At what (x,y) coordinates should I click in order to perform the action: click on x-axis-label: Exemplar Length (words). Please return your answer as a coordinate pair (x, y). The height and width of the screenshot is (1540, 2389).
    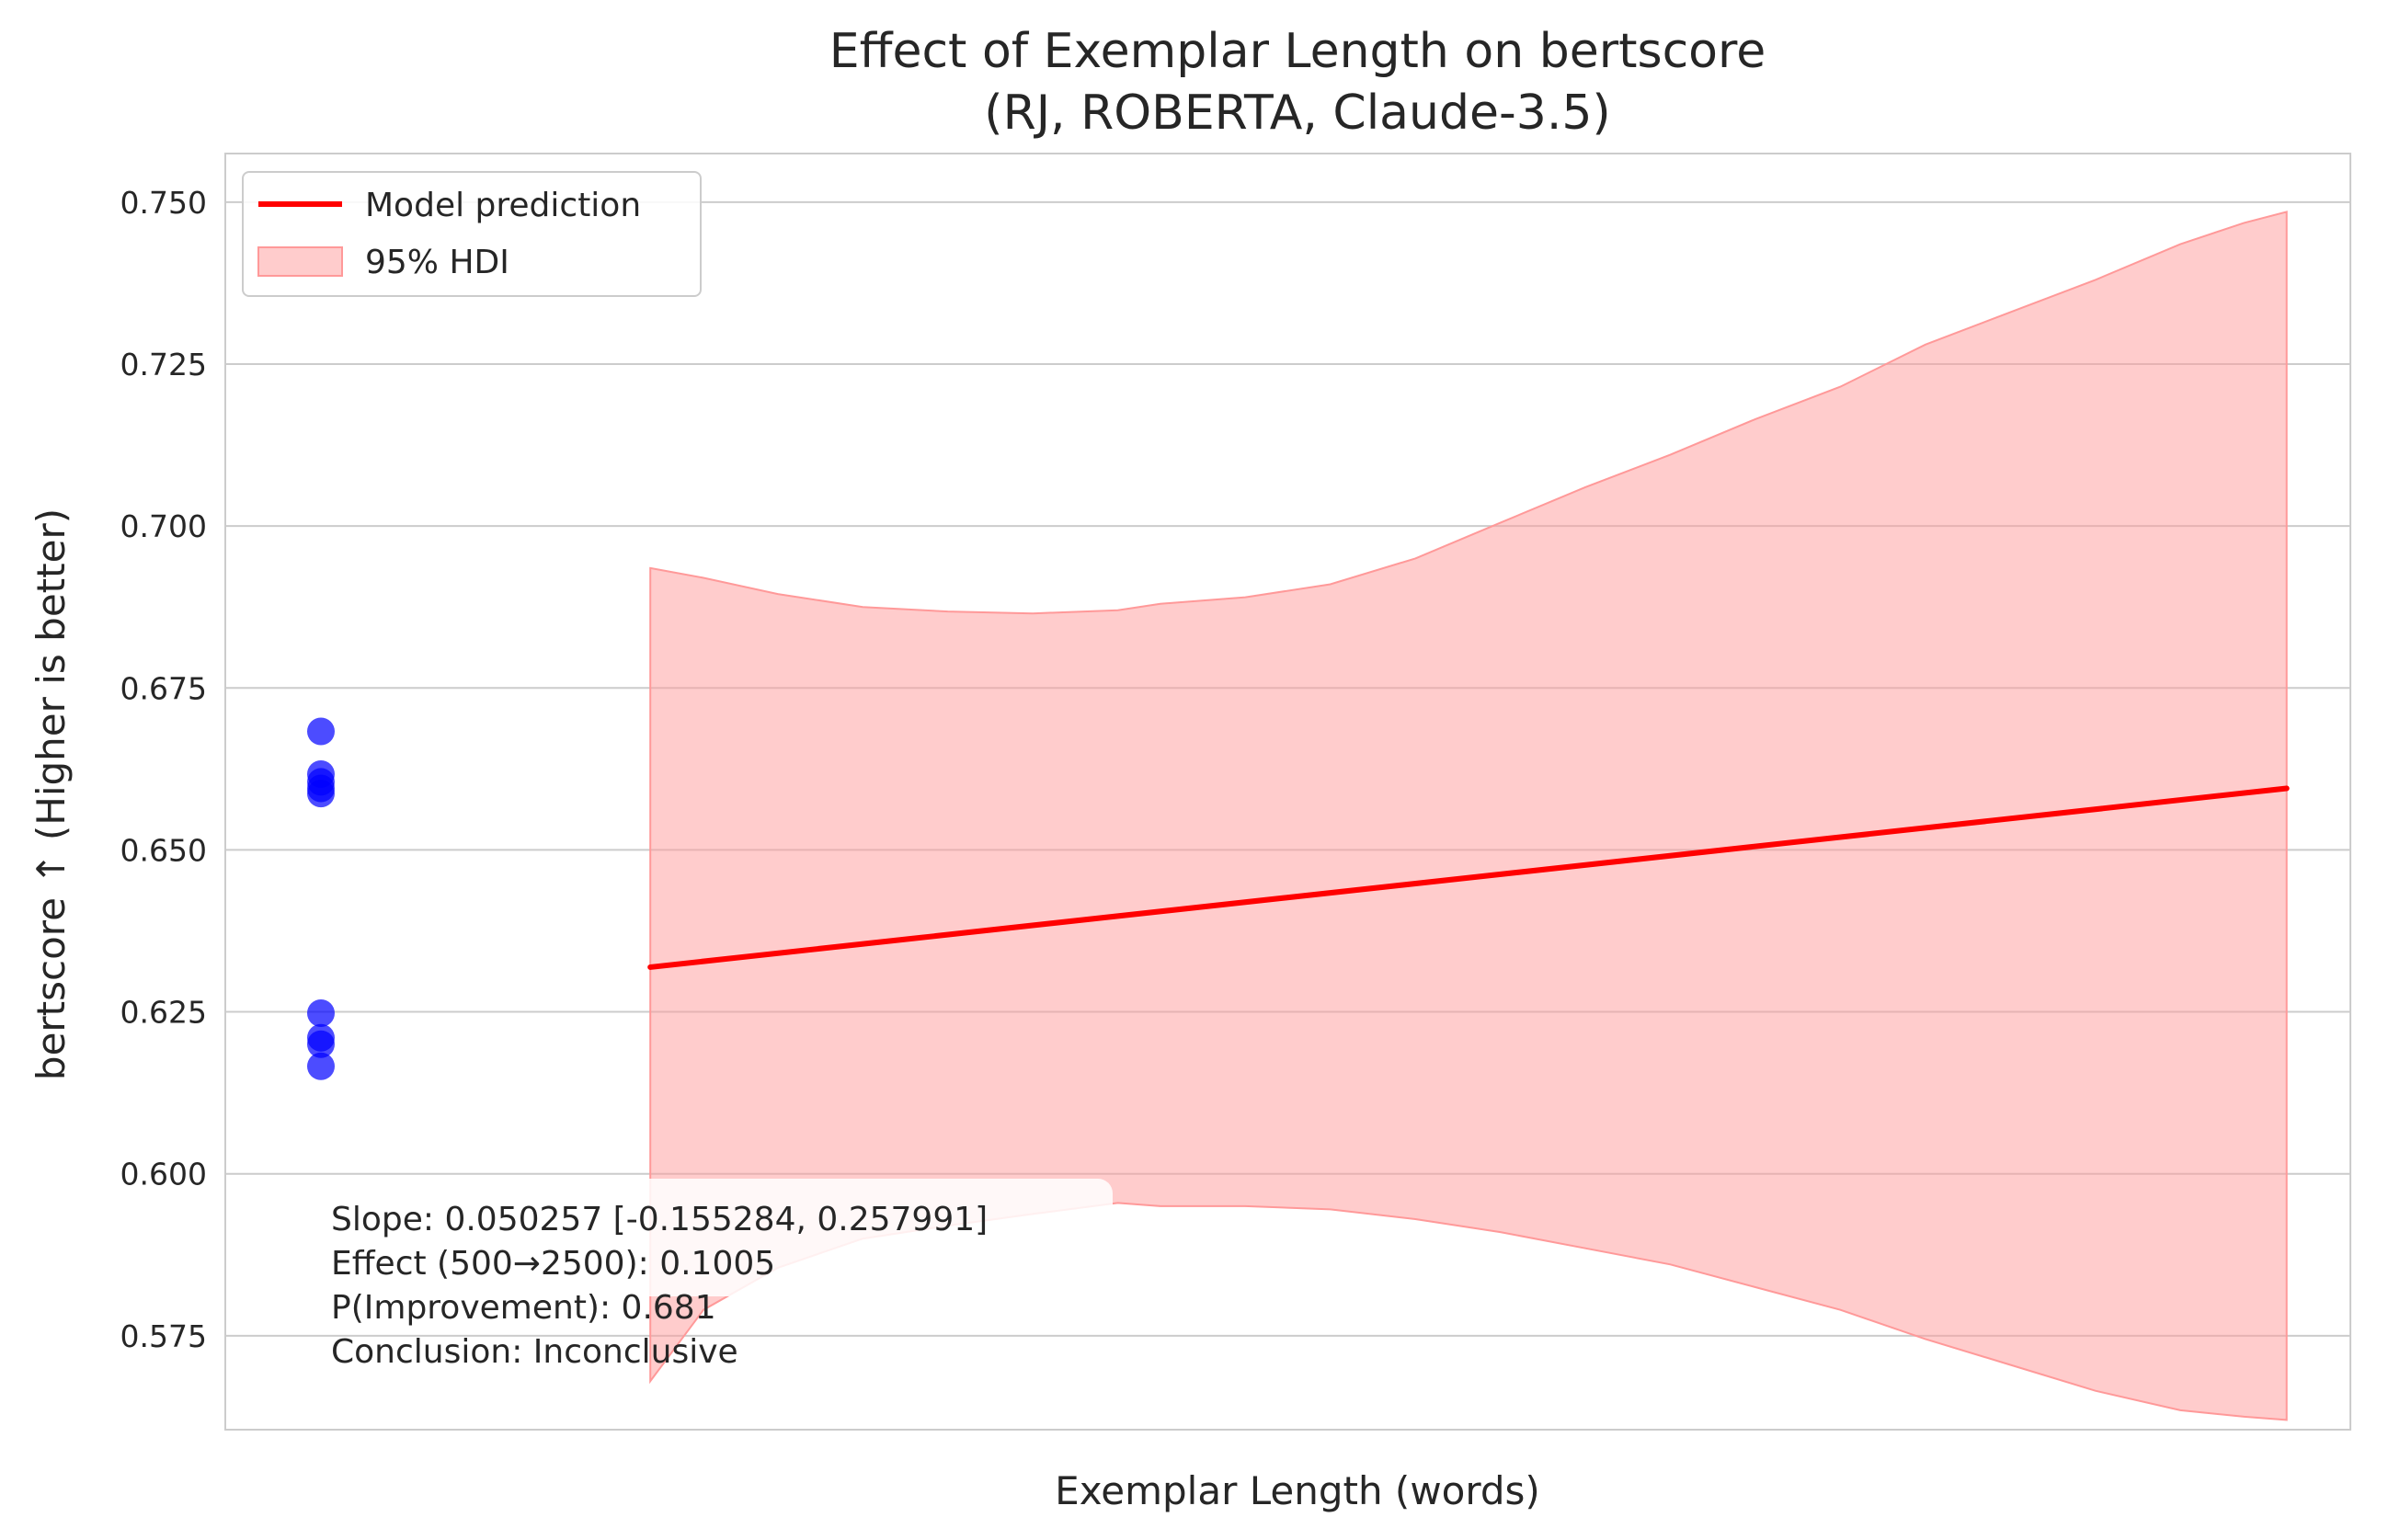
    Looking at the image, I should click on (1297, 1490).